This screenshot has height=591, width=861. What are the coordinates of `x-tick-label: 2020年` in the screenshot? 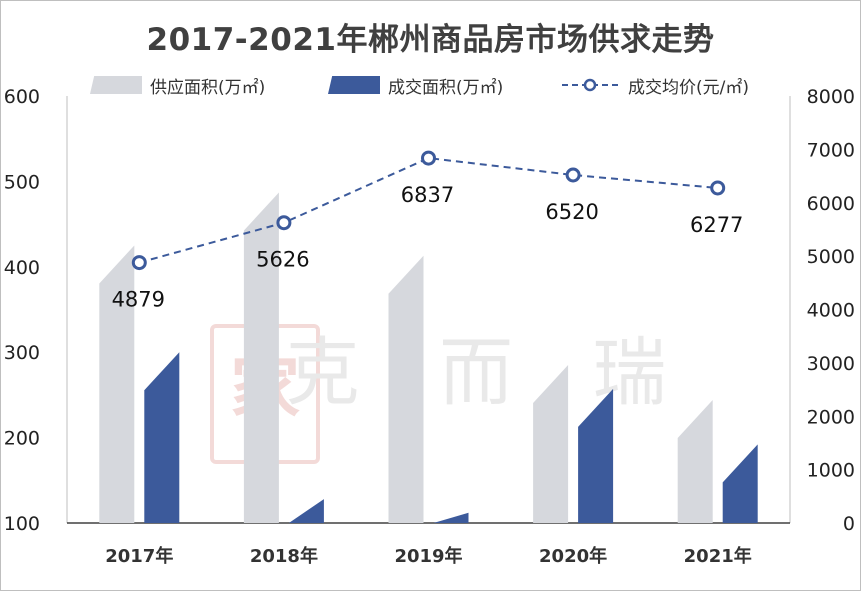 It's located at (573, 556).